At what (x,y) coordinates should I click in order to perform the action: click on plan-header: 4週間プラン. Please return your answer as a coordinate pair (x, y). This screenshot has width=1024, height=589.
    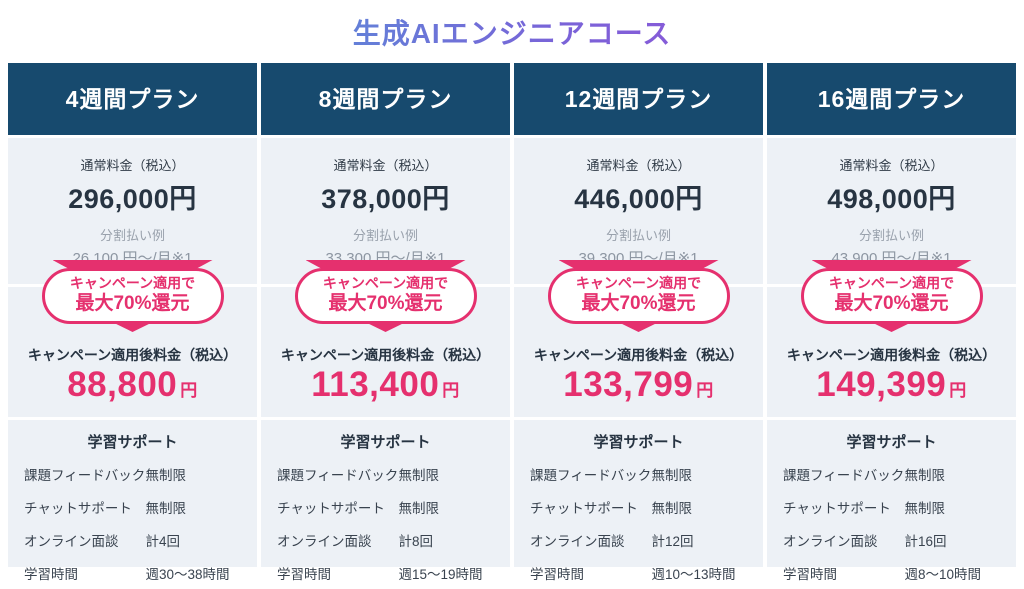
    Looking at the image, I should click on (132, 99).